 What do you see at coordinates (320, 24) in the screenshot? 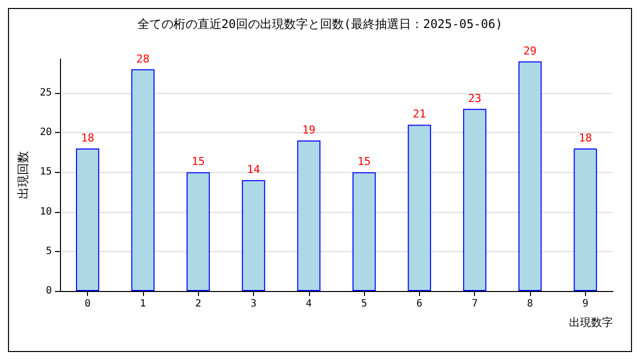
I see `chart-title: 全ての桁の直近20回の出現数字と回数(最終抽選日：2025-05-06)` at bounding box center [320, 24].